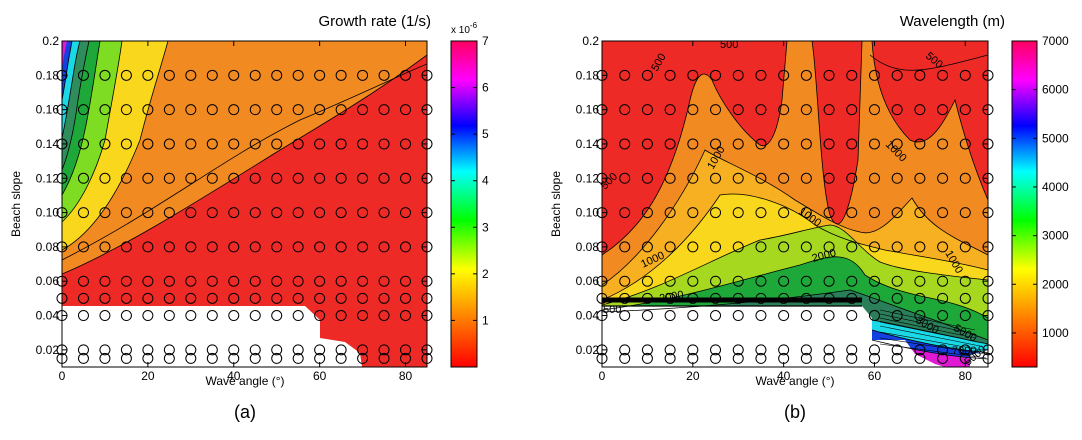  I want to click on y-tick-label: 0.08, so click(588, 247).